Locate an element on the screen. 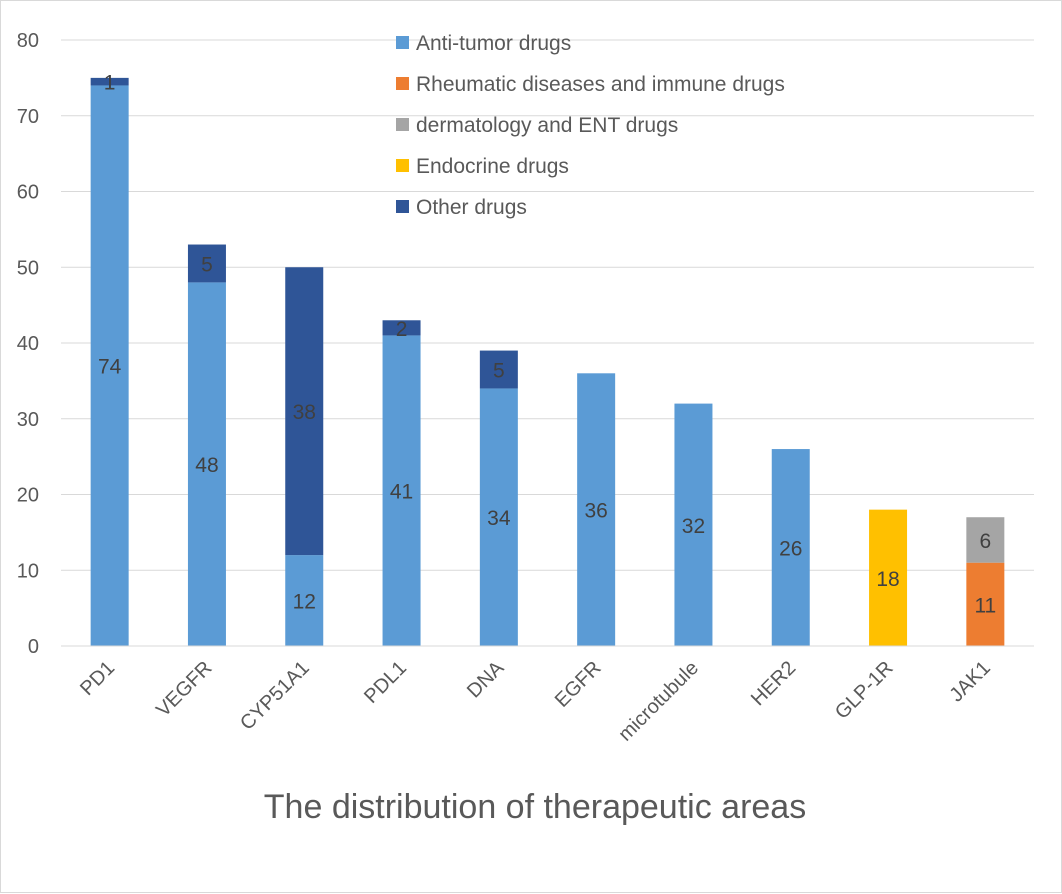 The width and height of the screenshot is (1062, 894). x-tick-label: PDL1 is located at coordinates (385, 682).